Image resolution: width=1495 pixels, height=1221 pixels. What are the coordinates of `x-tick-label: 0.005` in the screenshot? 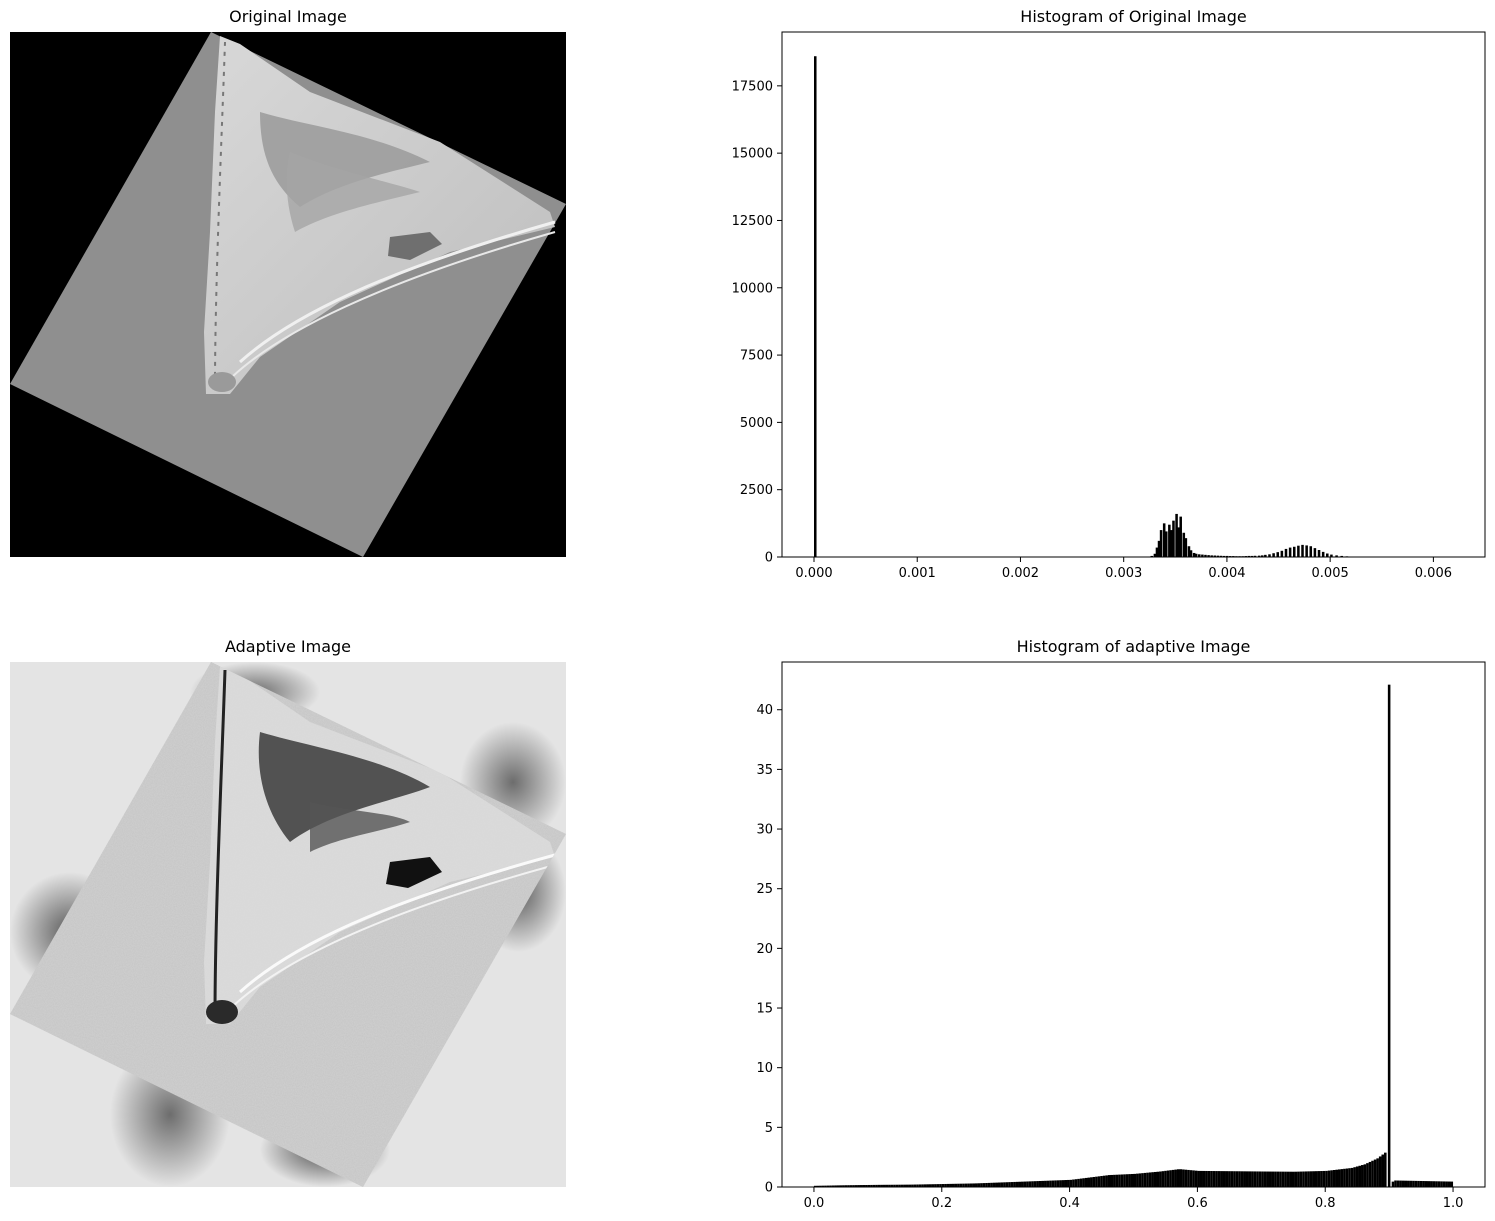 It's located at (1330, 573).